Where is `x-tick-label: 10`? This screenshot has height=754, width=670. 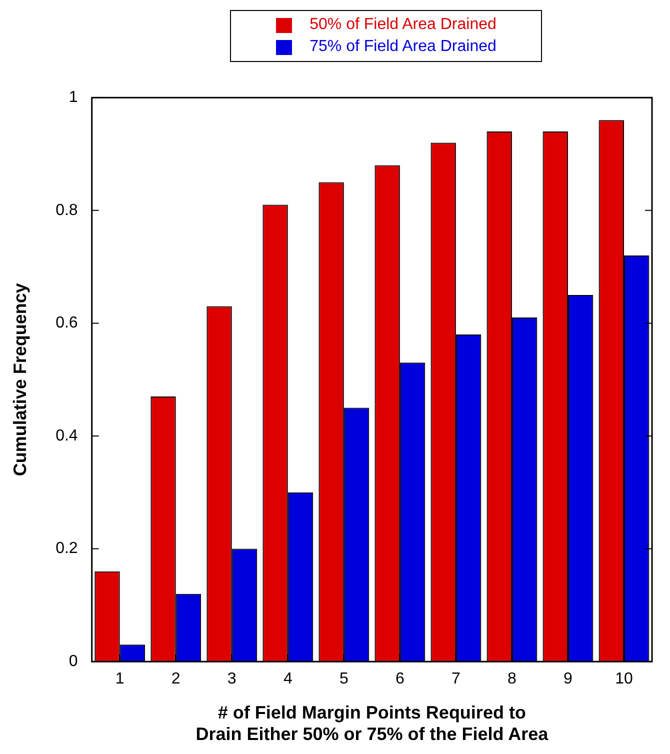 x-tick-label: 10 is located at coordinates (624, 679).